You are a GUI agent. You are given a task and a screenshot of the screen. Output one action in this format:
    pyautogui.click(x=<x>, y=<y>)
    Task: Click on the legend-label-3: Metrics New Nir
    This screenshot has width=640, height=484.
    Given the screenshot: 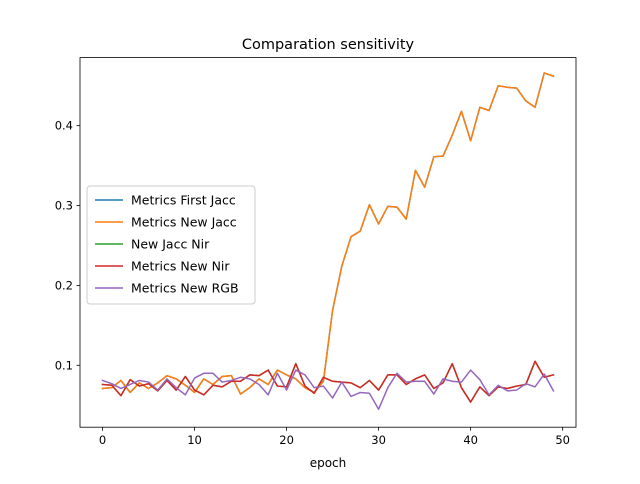 What is the action you would take?
    pyautogui.click(x=180, y=266)
    